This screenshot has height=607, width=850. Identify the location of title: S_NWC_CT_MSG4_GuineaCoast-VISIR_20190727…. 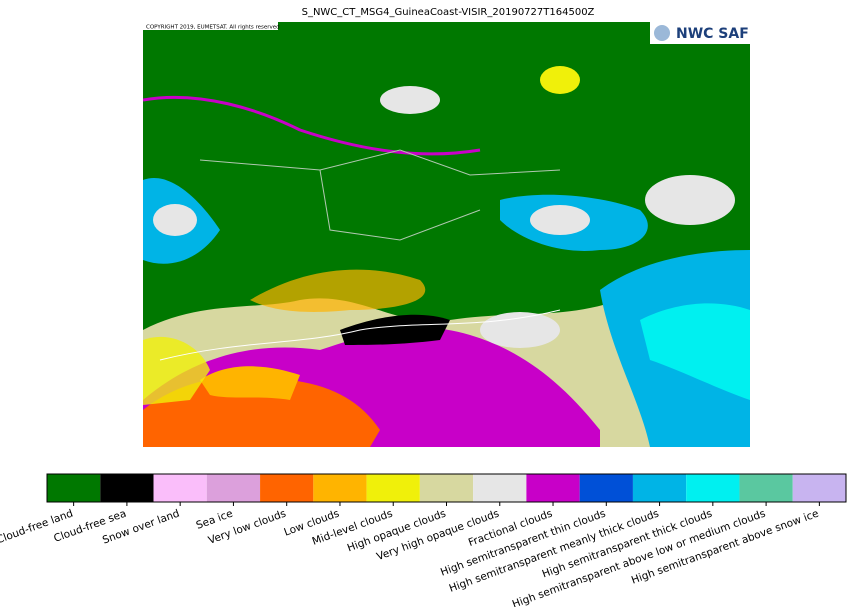
(448, 12).